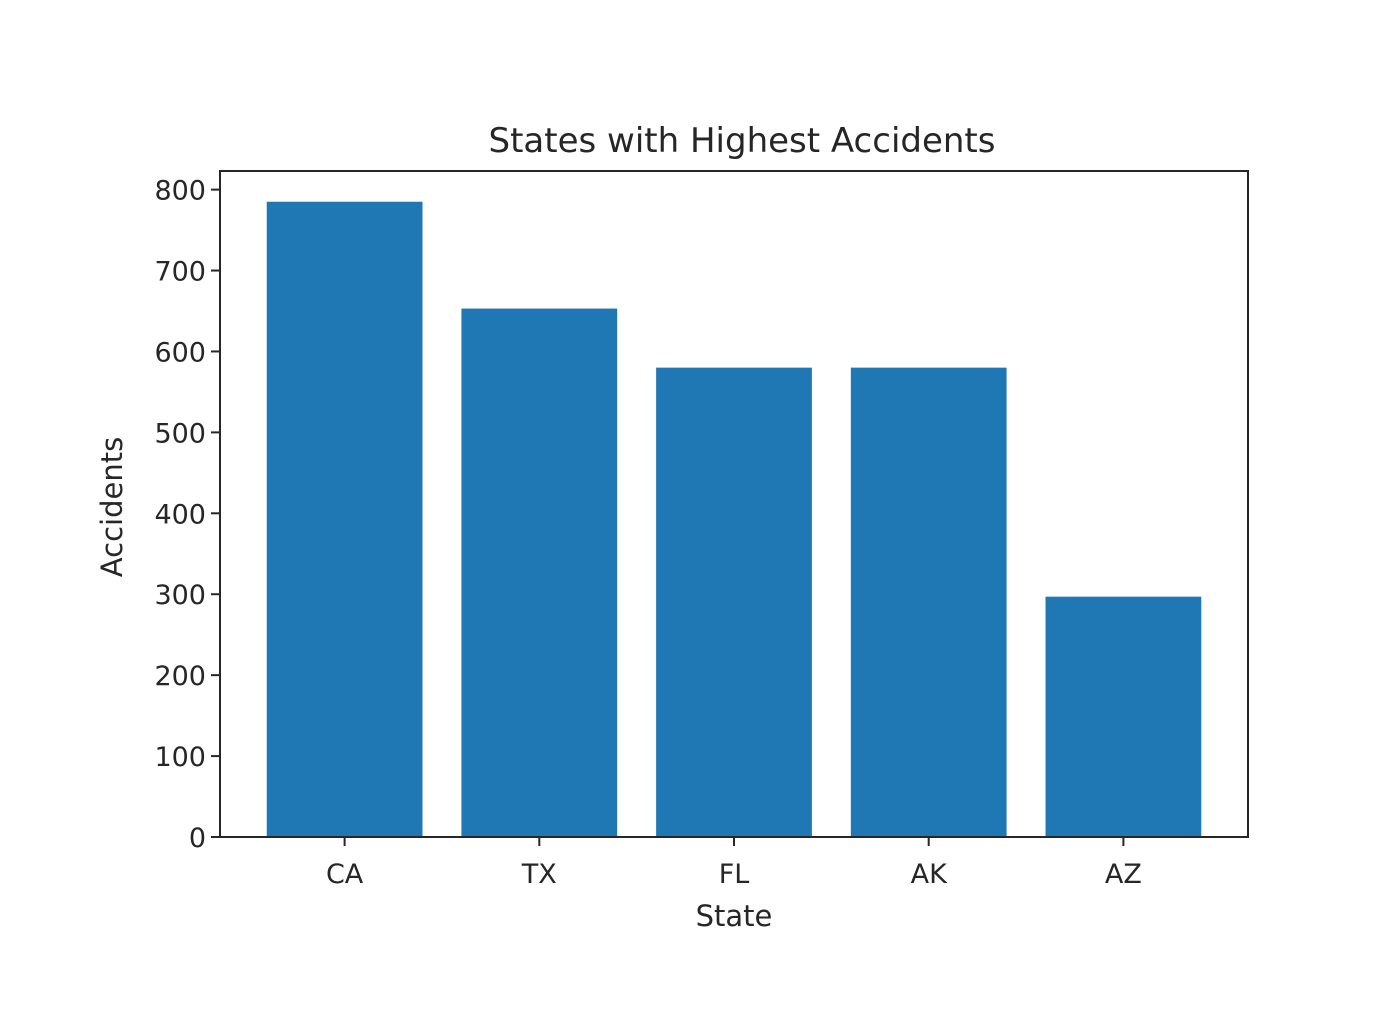  Describe the element at coordinates (180, 595) in the screenshot. I see `y-tick-label: 300` at that location.